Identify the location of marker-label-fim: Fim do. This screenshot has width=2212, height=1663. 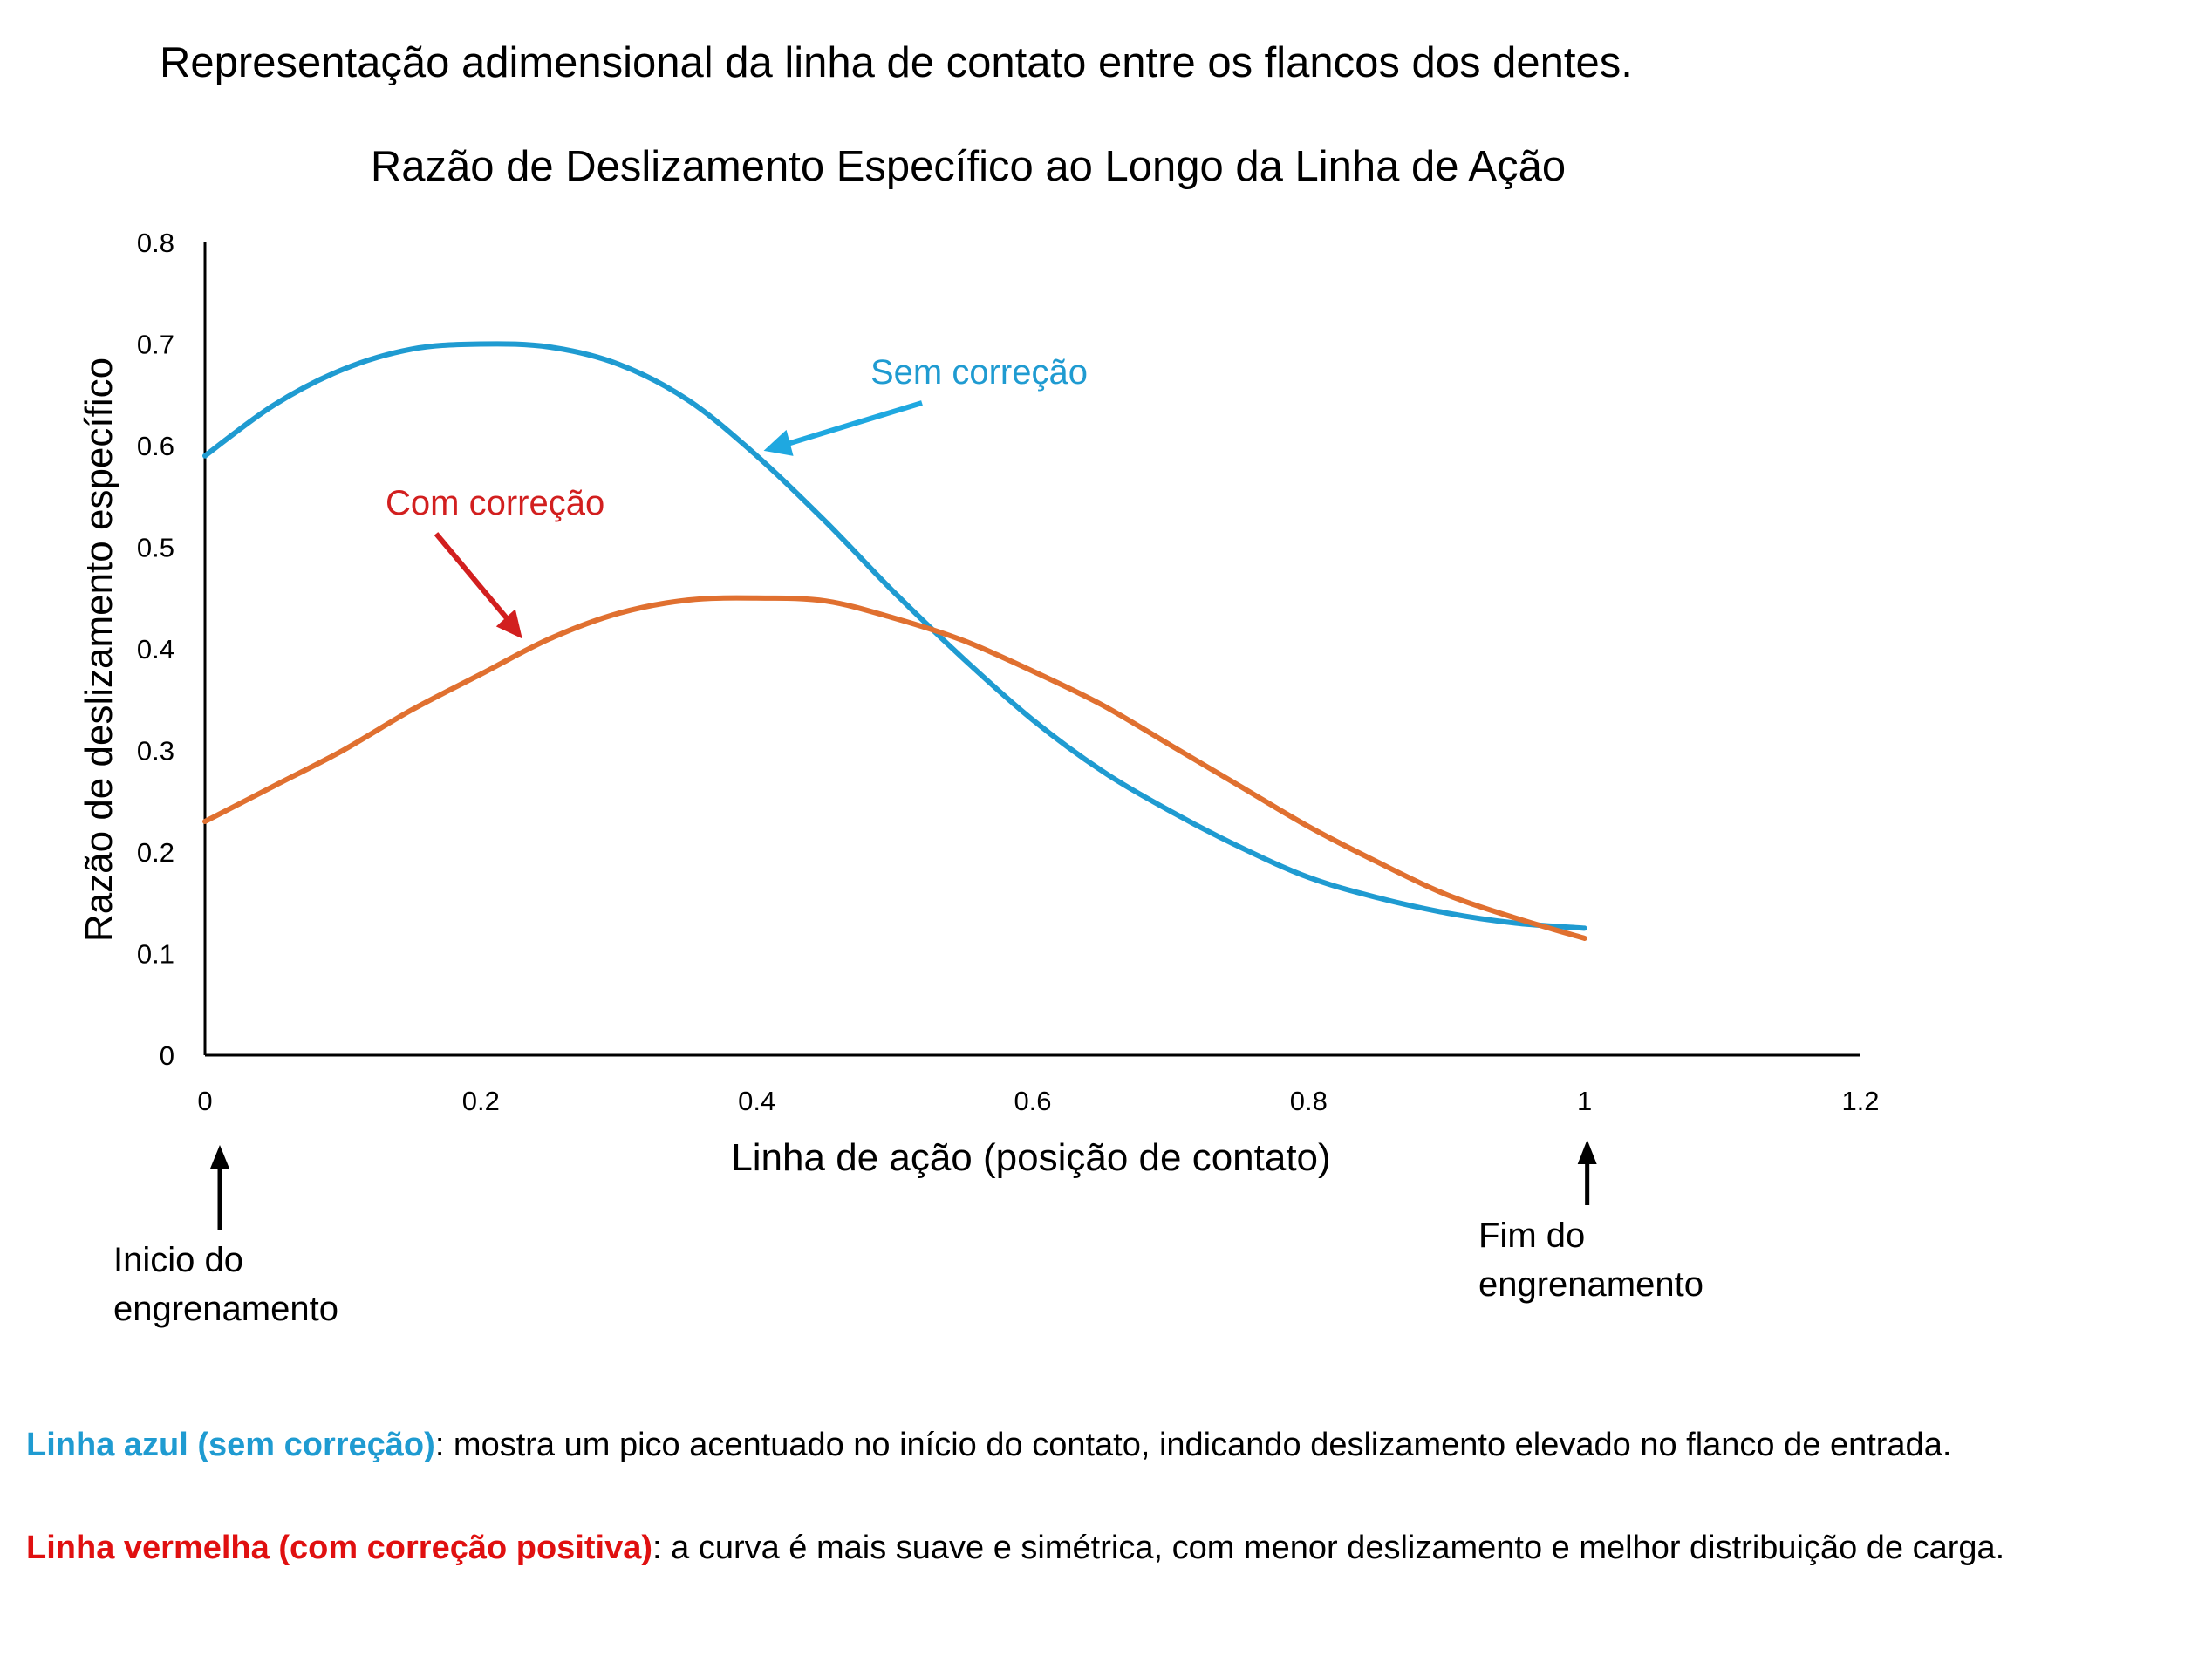
(1531, 1236).